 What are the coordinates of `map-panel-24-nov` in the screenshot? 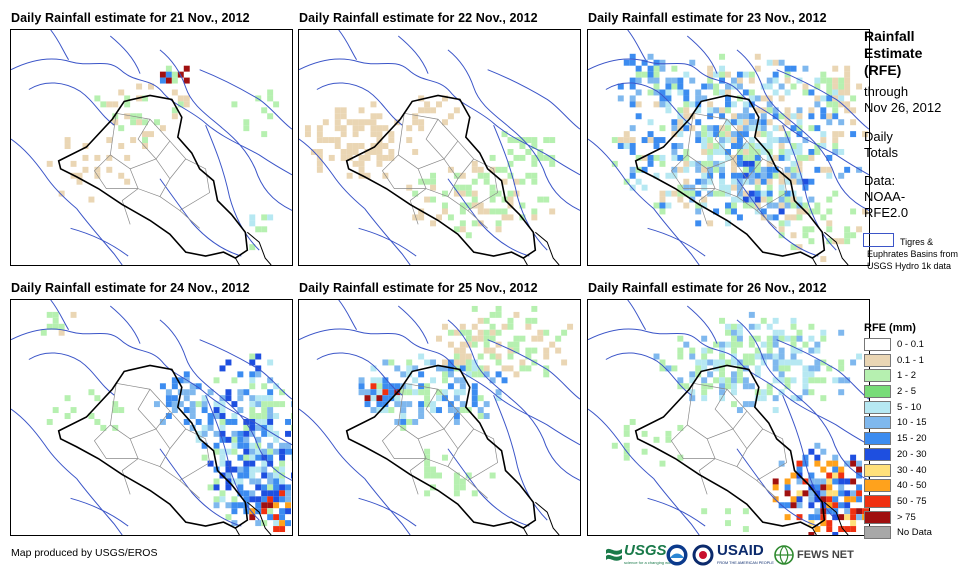 It's located at (151, 417).